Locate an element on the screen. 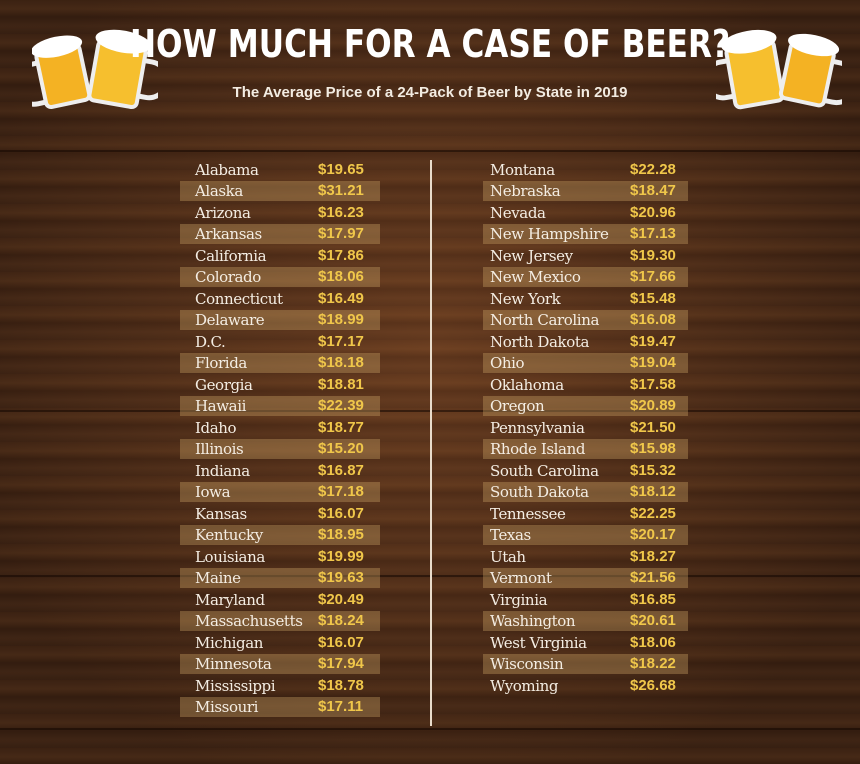 This screenshot has width=860, height=764. table-row: Pennsylvania $21.50 is located at coordinates (585, 428).